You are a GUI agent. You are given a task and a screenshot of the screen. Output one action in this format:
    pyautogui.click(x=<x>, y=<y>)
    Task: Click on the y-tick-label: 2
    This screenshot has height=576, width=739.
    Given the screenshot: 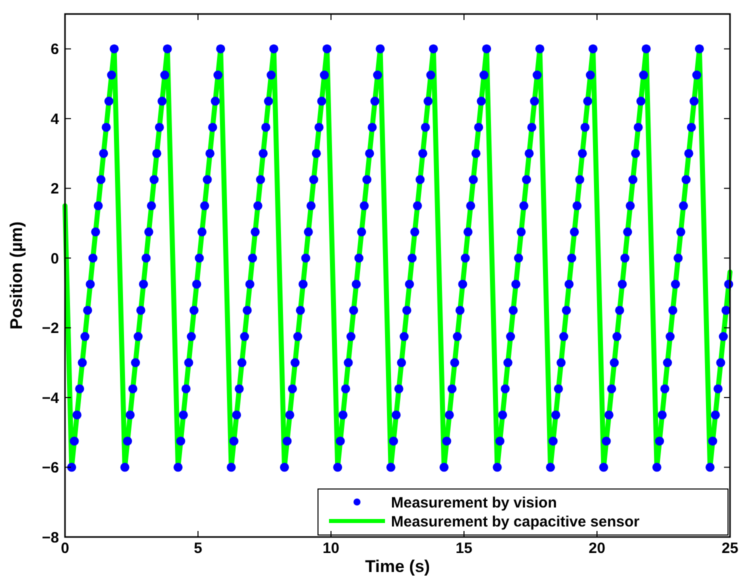 What is the action you would take?
    pyautogui.click(x=54, y=189)
    